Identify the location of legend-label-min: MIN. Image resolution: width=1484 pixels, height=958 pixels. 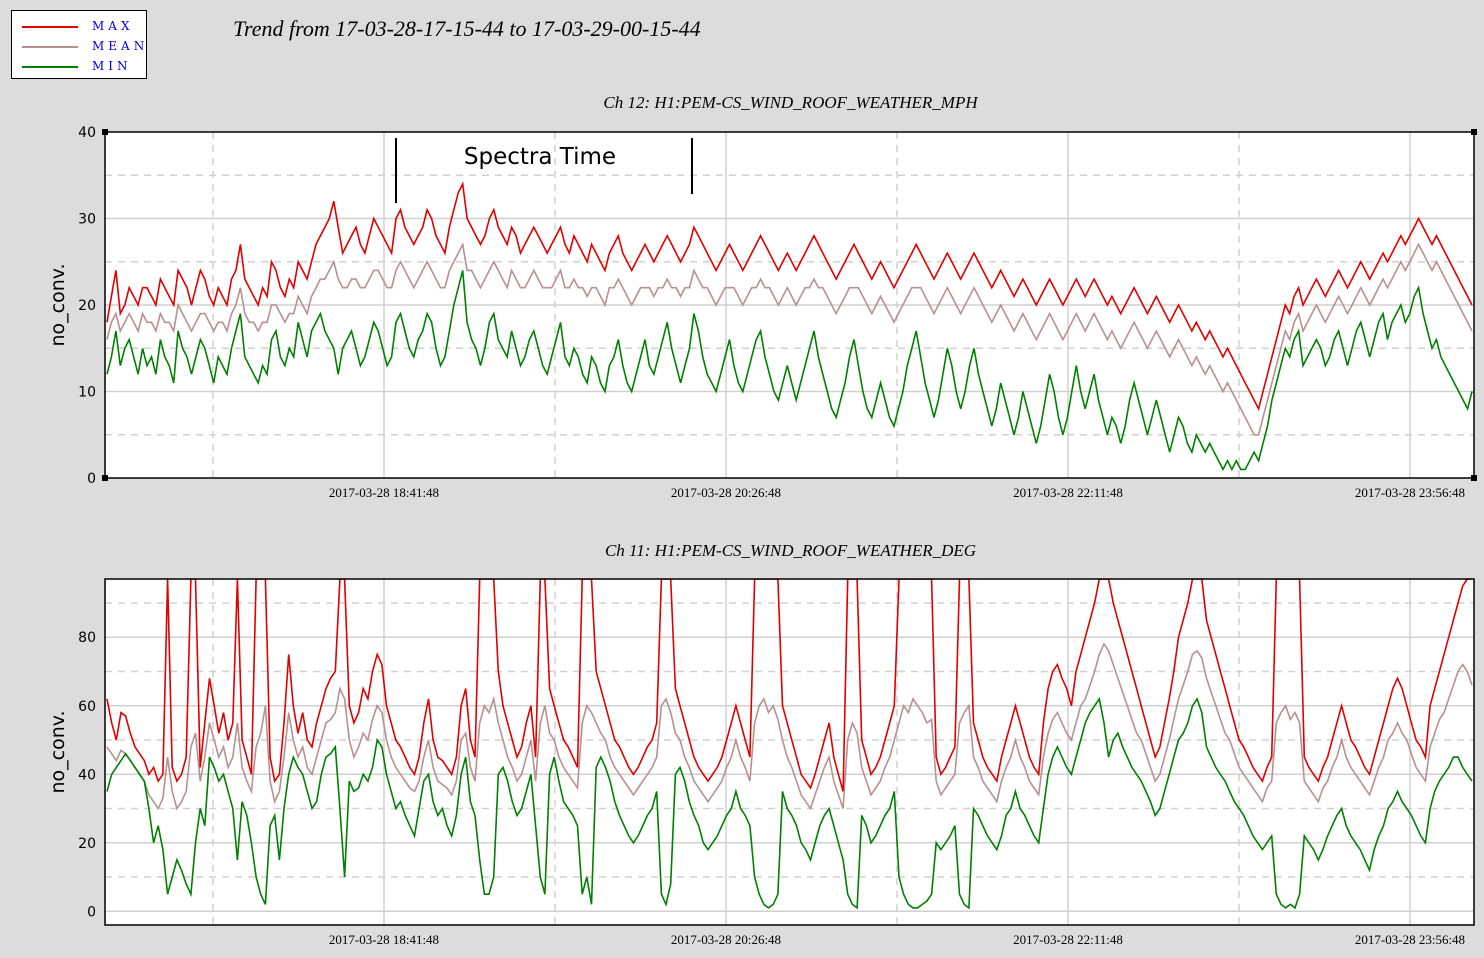
(112, 66).